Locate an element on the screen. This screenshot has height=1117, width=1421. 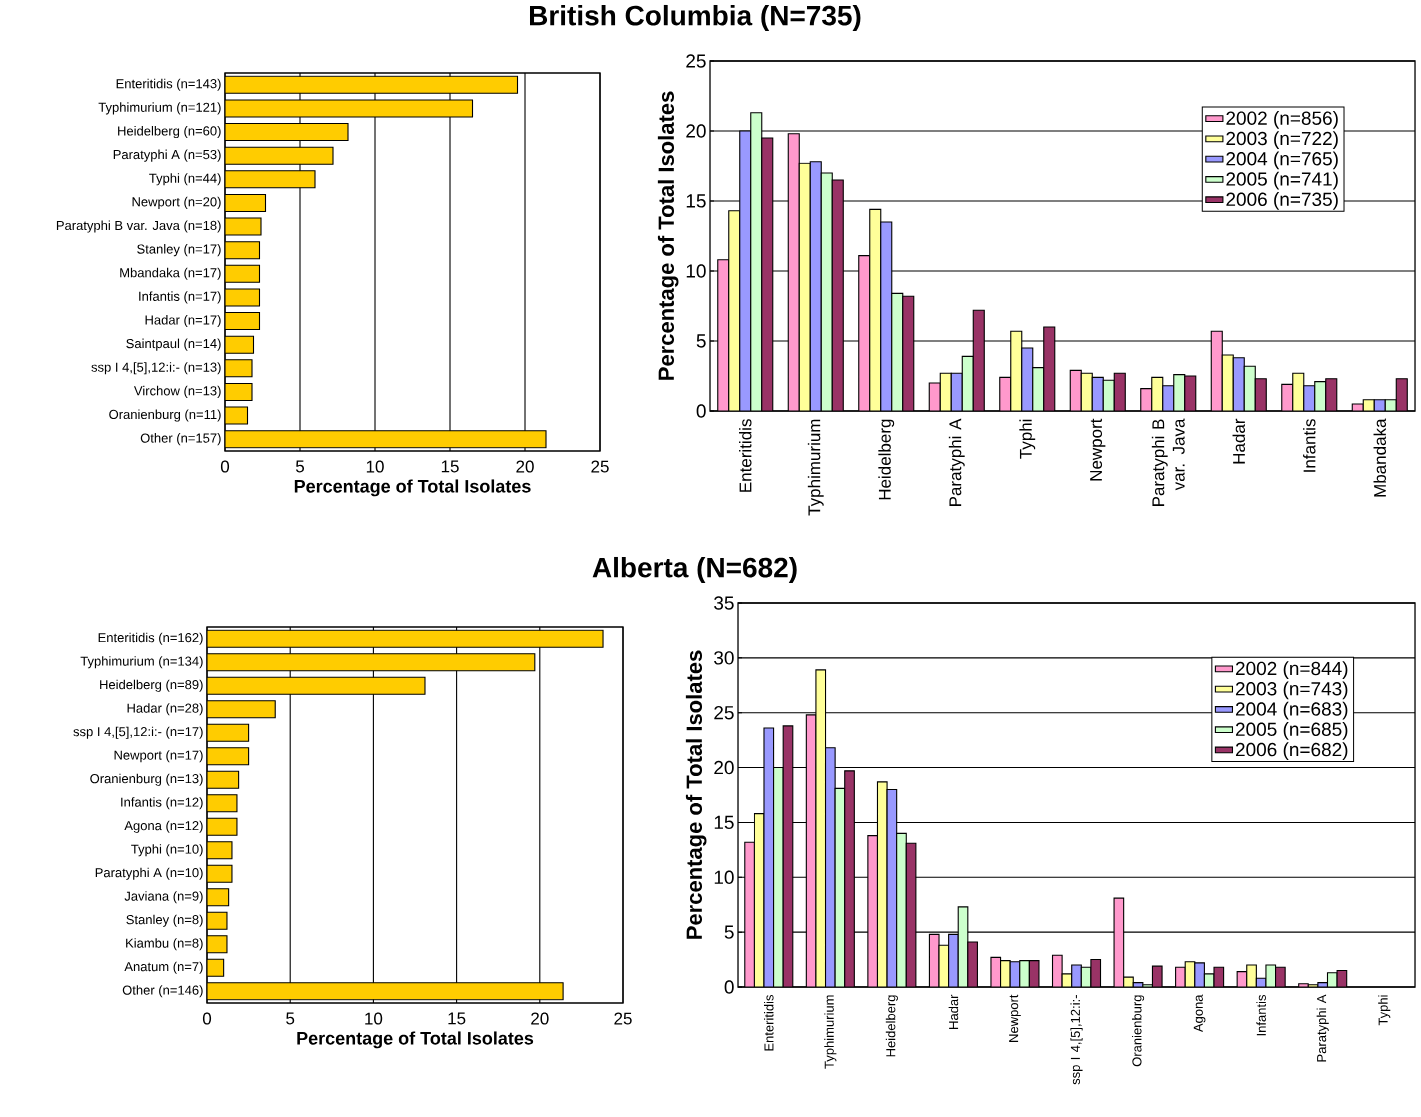
y-tick-label: Heidelberg (n=60) is located at coordinates (169, 132).